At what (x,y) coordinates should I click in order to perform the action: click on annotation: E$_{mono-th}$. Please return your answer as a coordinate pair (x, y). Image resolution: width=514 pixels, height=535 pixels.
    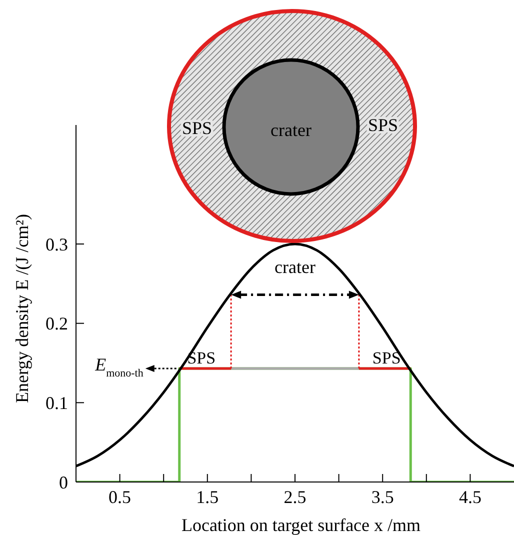
    Looking at the image, I should click on (119, 367).